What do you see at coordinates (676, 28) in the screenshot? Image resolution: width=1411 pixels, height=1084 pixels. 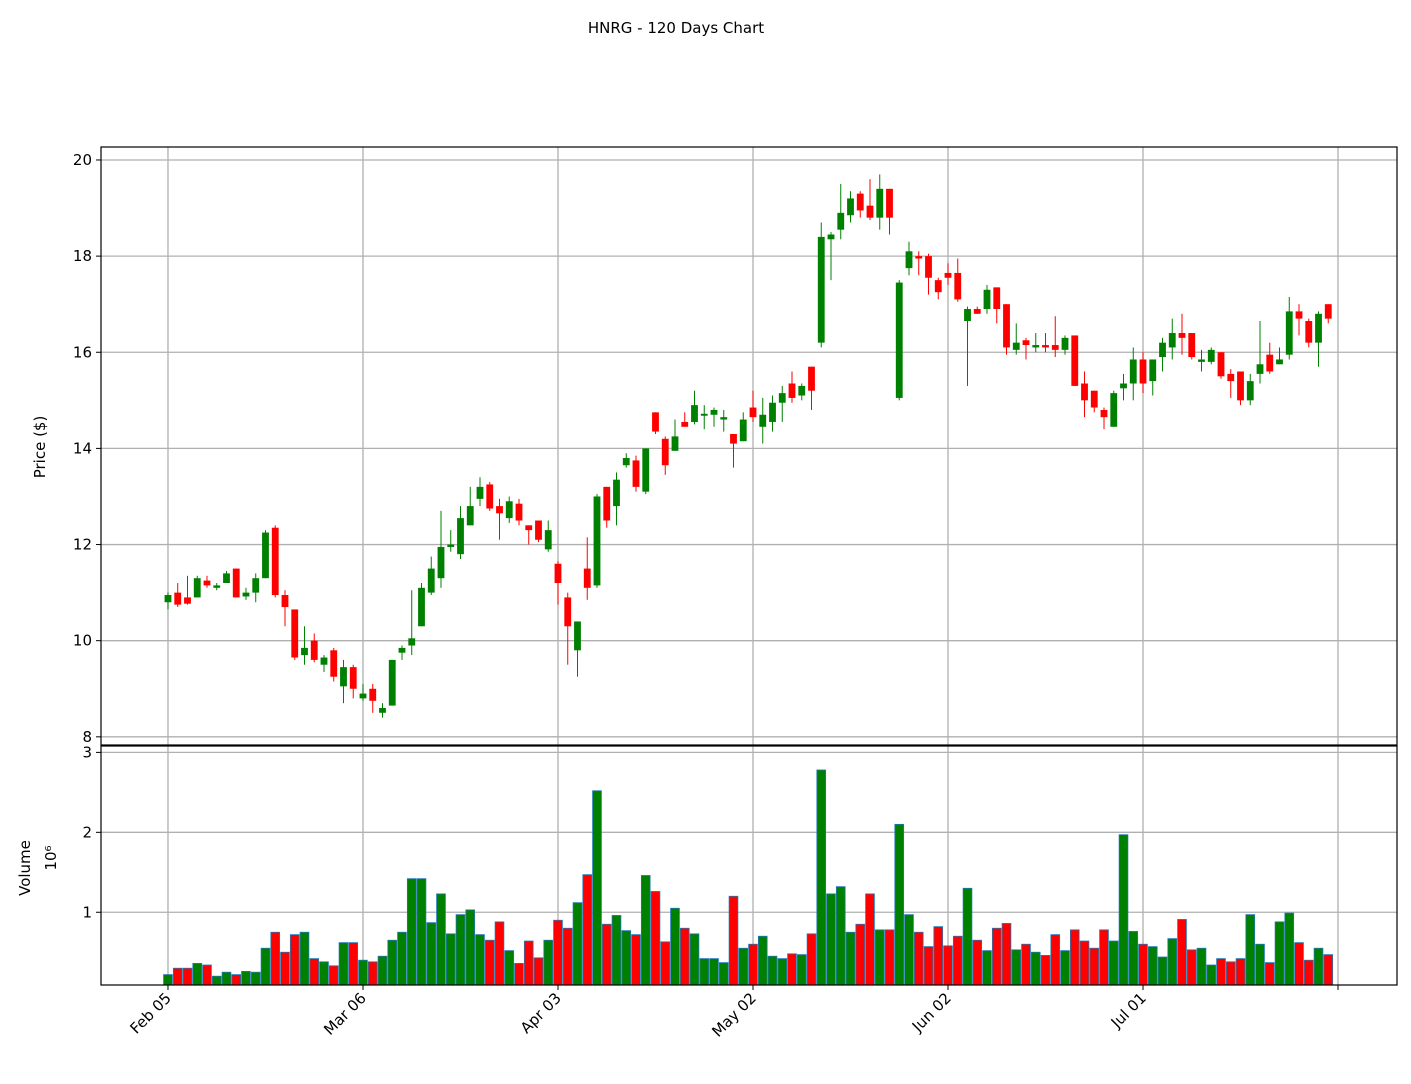 I see `chart-title: HNRG - 120 Days Chart` at bounding box center [676, 28].